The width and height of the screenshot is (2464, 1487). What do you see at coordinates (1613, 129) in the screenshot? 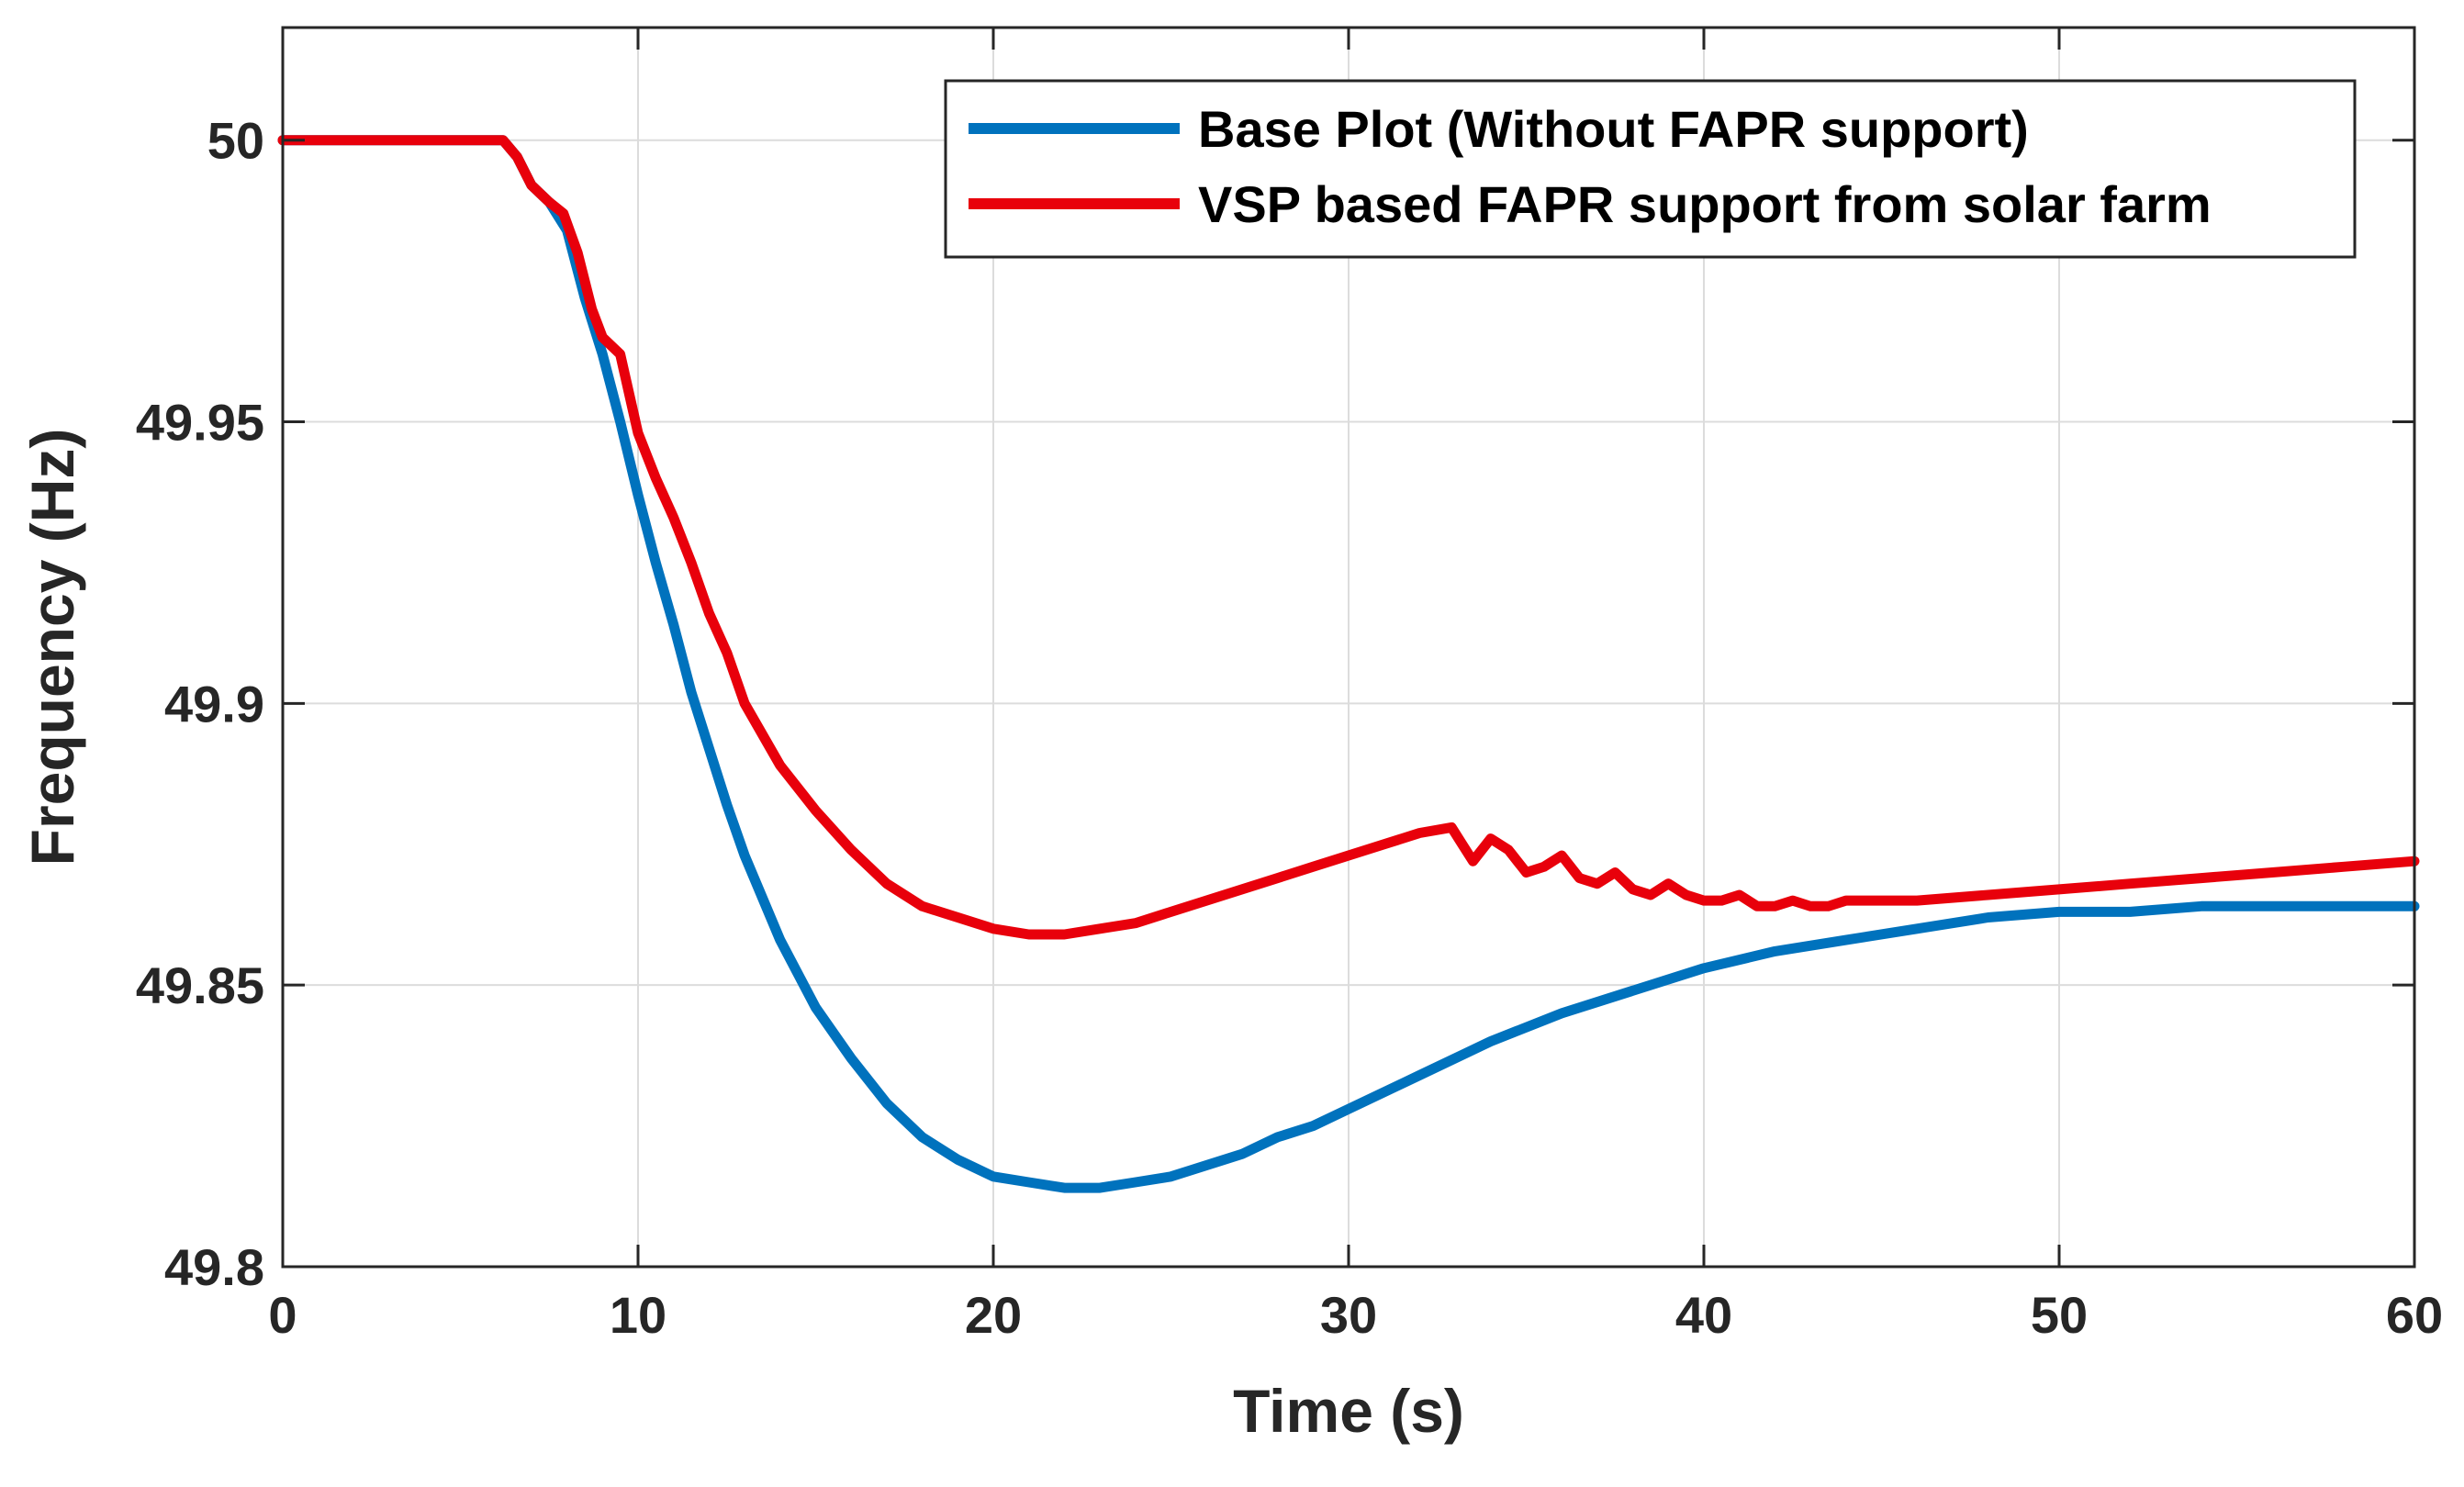
I see `legend-label-base-plot: Base Plot (Without FAPR support)` at bounding box center [1613, 129].